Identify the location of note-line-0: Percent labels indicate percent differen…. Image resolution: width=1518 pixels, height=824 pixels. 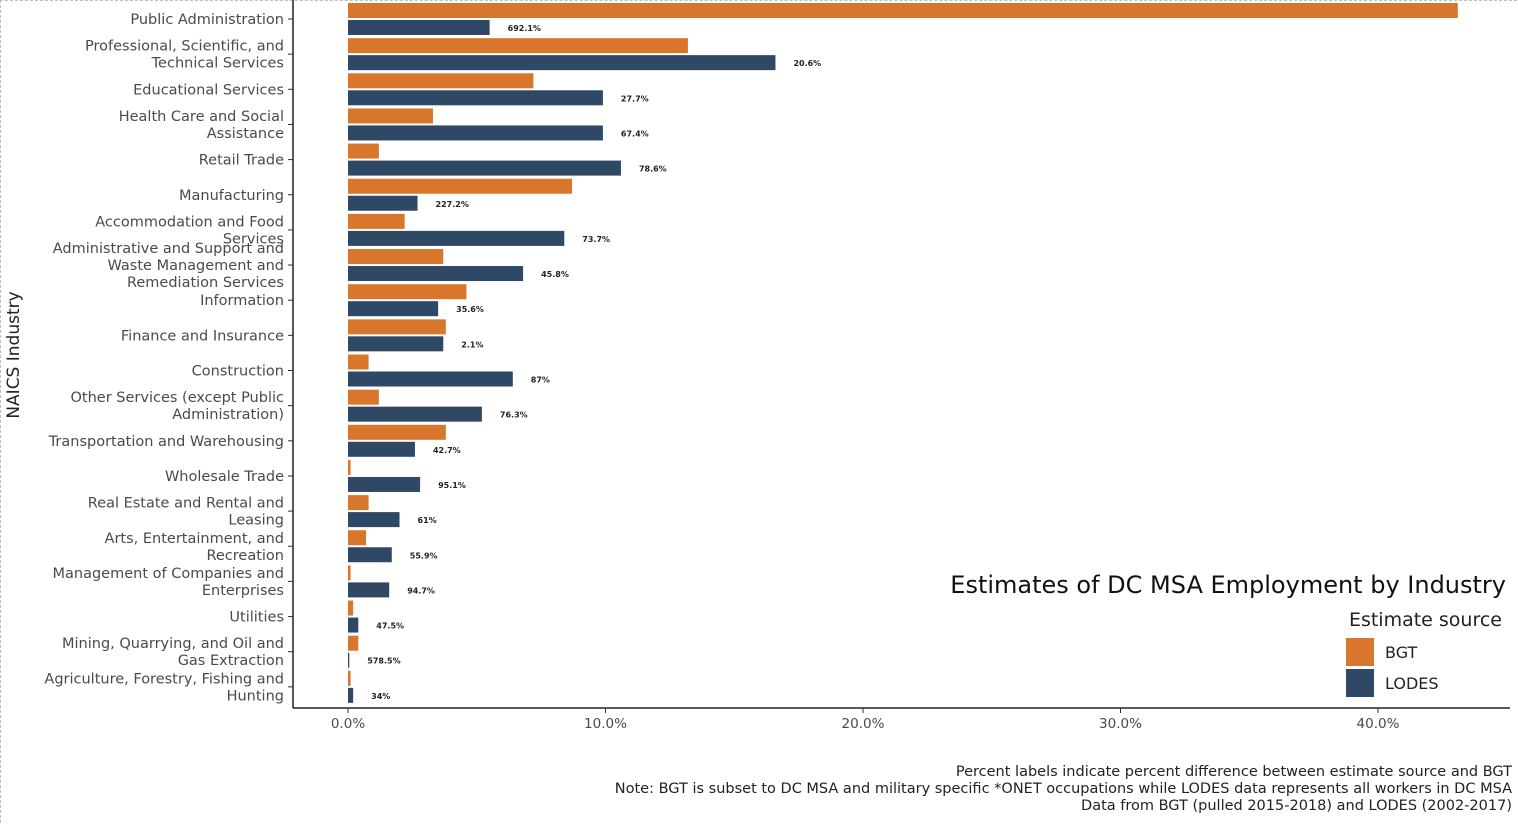
(1234, 772).